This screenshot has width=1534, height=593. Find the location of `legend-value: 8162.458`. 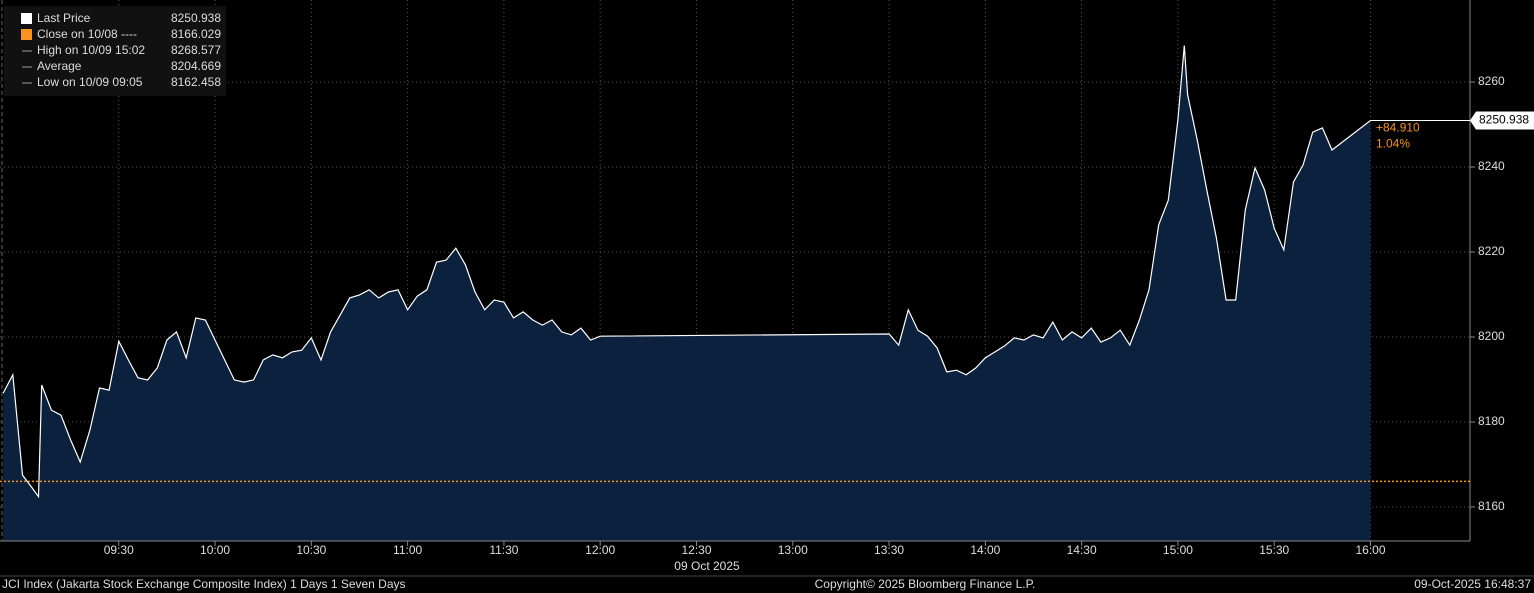

legend-value: 8162.458 is located at coordinates (196, 82).